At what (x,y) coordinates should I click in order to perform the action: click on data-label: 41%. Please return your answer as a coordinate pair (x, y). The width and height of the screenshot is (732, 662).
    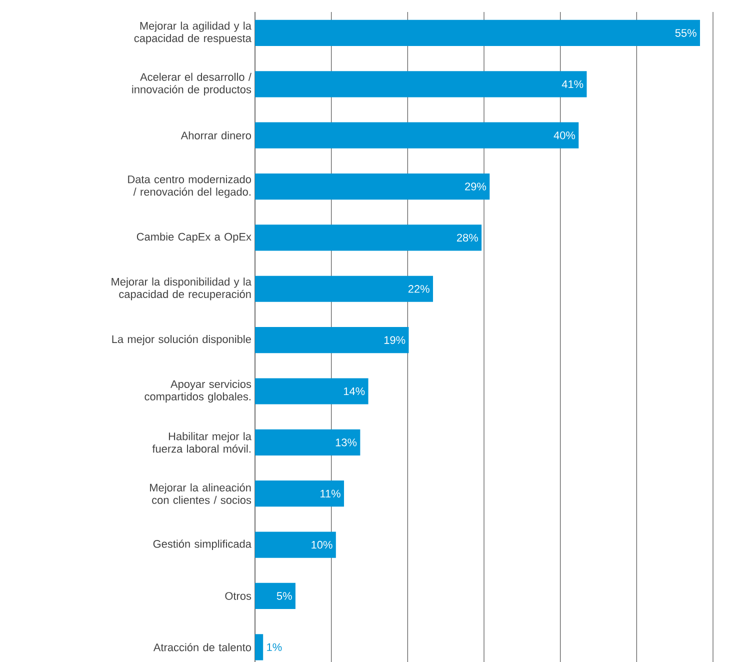
    Looking at the image, I should click on (573, 84).